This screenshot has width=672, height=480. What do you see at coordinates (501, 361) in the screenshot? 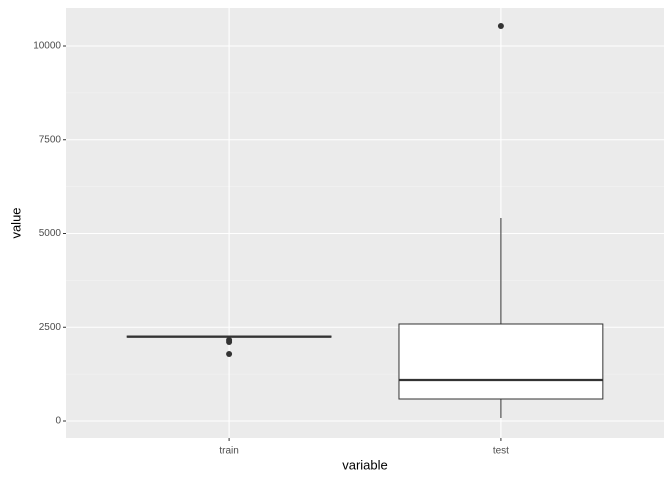
I see `box` at bounding box center [501, 361].